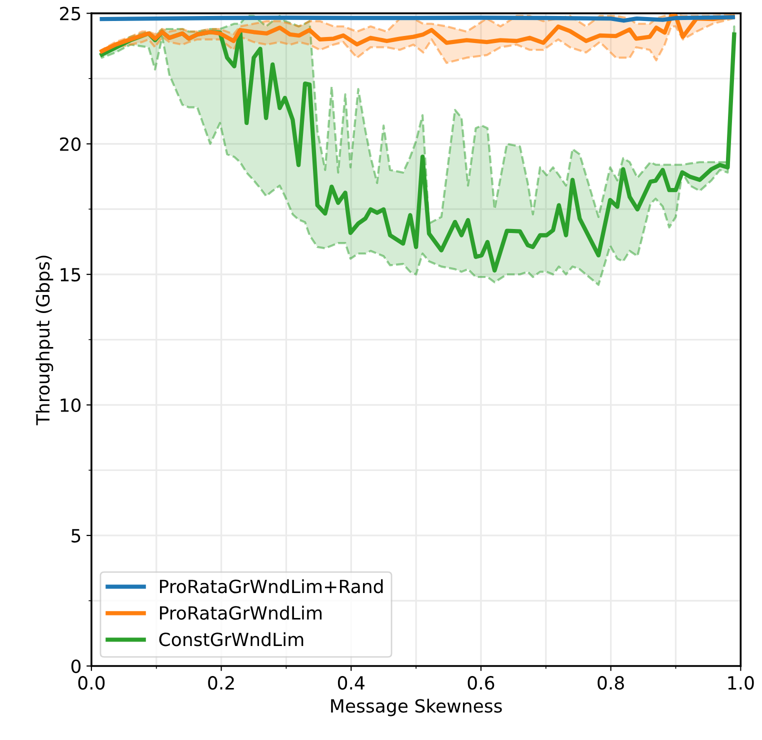  Describe the element at coordinates (741, 683) in the screenshot. I see `x-tick-label: 1.0` at that location.